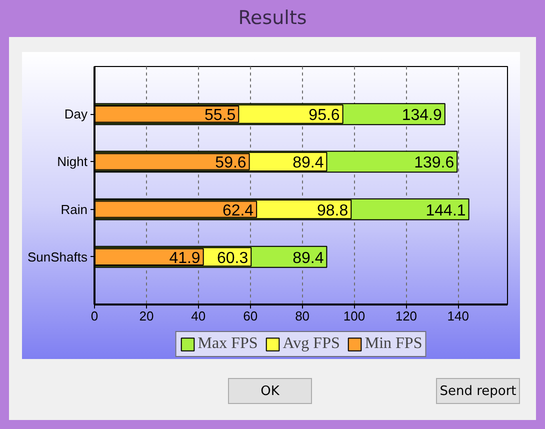 This screenshot has width=545, height=429. What do you see at coordinates (94, 316) in the screenshot?
I see `x-tick-label: 0` at bounding box center [94, 316].